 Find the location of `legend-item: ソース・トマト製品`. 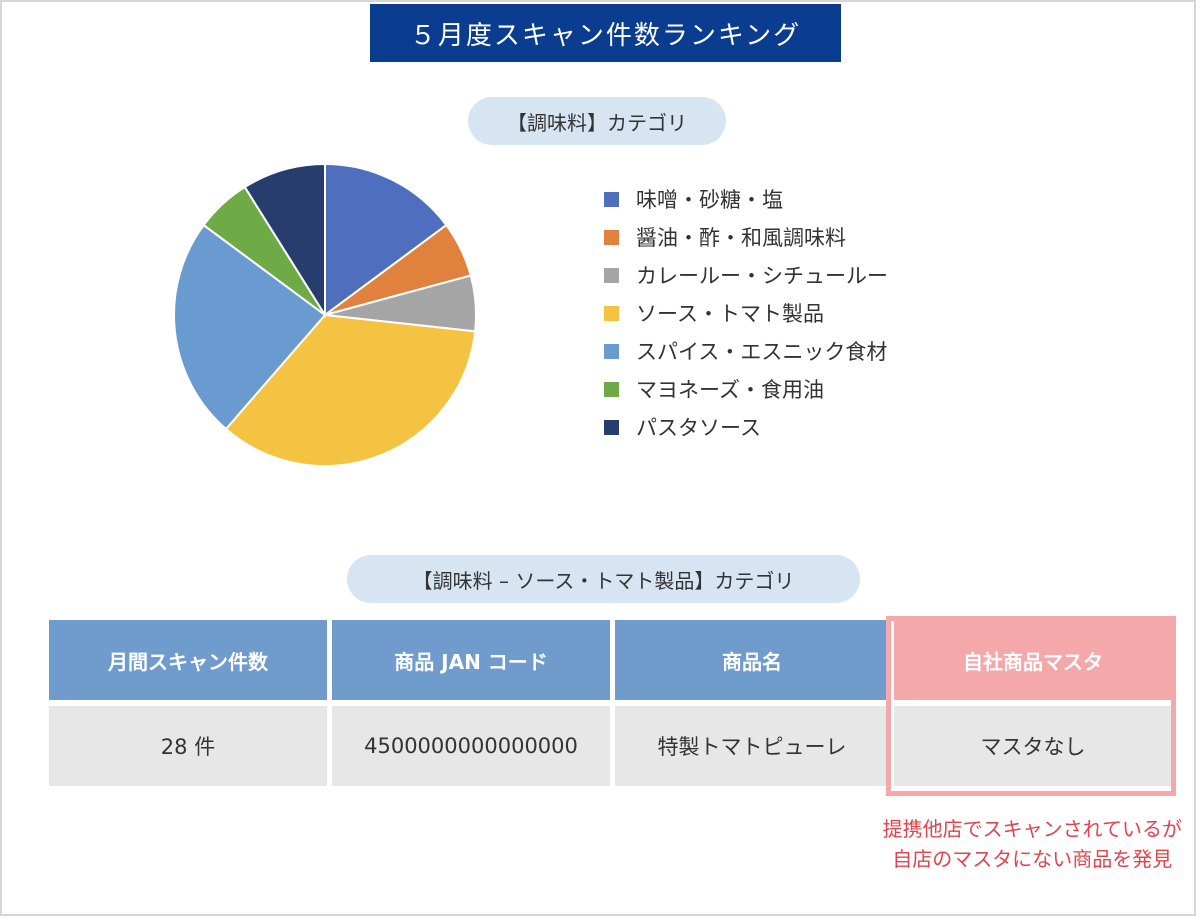

legend-item: ソース・トマト製品 is located at coordinates (746, 313).